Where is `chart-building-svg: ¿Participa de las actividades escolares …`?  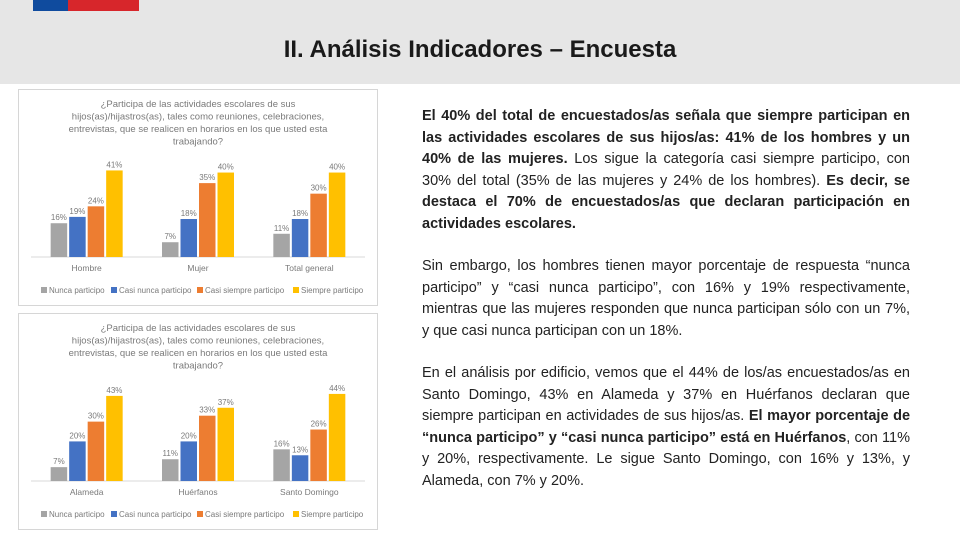 chart-building-svg: ¿Participa de las actividades escolares … is located at coordinates (198, 421).